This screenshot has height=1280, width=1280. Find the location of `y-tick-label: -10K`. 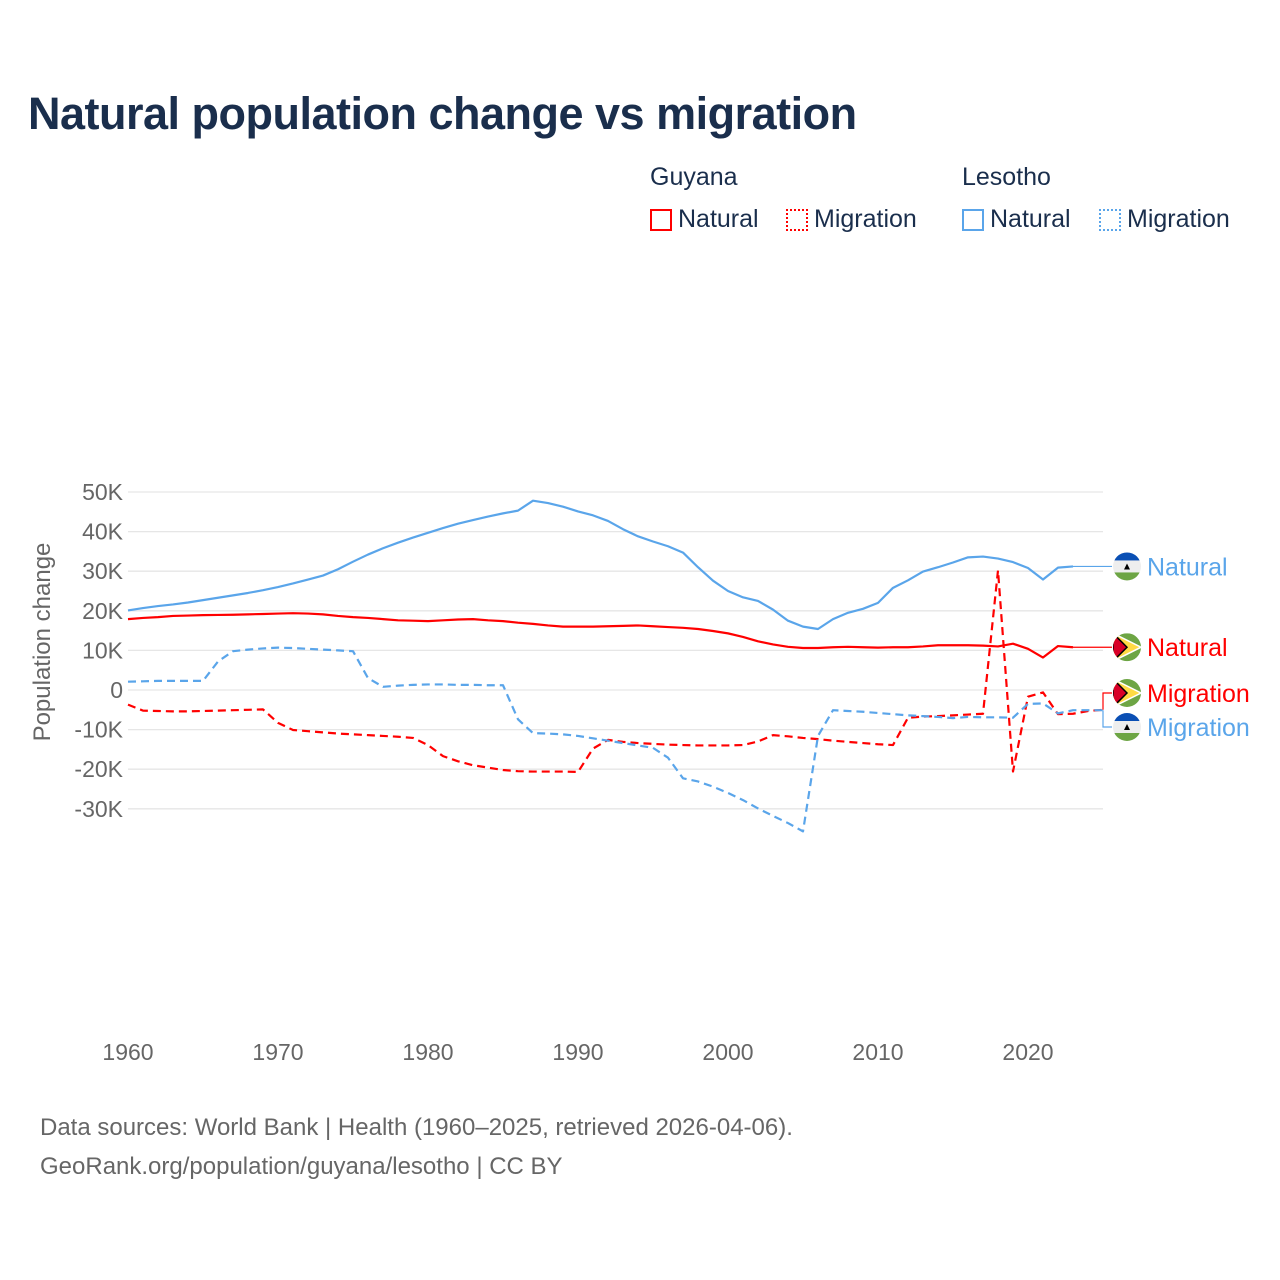

y-tick-label: -10K is located at coordinates (98, 730).